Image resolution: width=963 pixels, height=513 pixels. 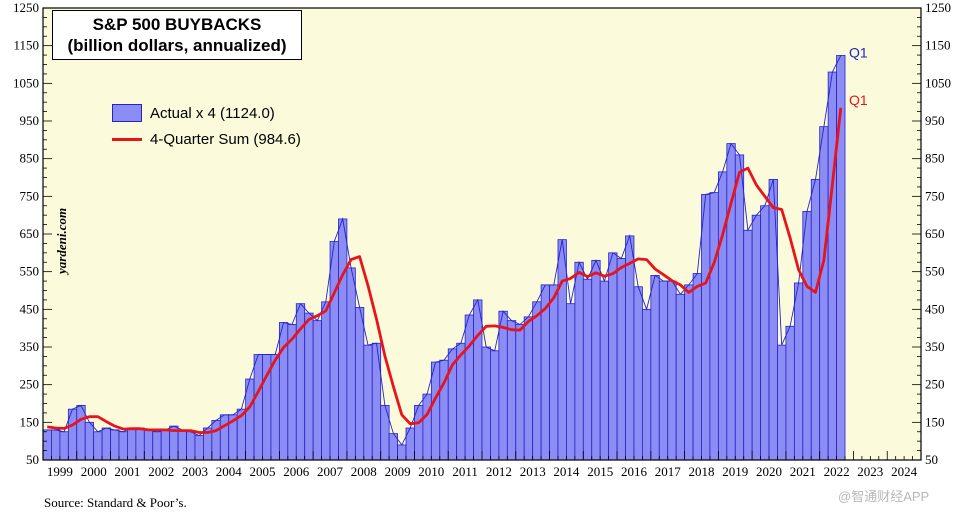 I want to click on title-line-1: S&P 500 BUYBACKS, so click(x=177, y=24).